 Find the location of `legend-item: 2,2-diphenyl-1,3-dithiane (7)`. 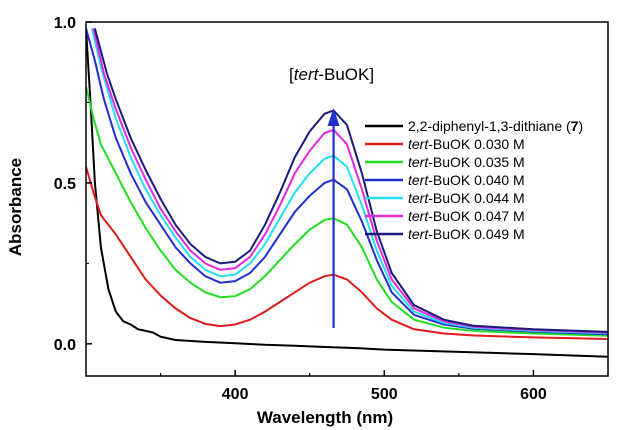

legend-item: 2,2-diphenyl-1,3-dithiane (7) is located at coordinates (474, 126).